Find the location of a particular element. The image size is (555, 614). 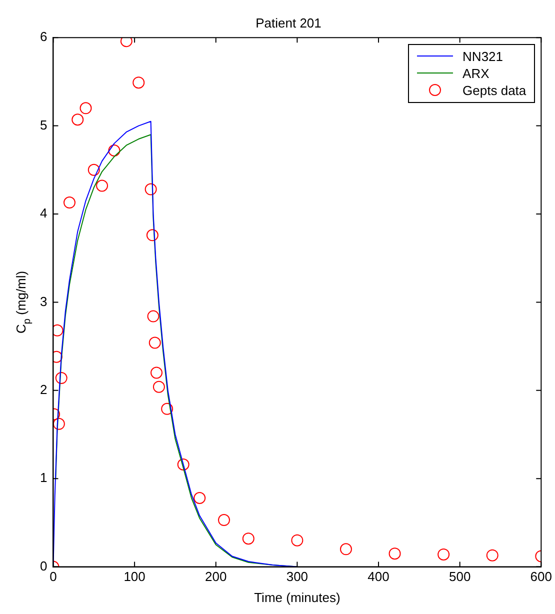

x-axis-title: Time (minutes) is located at coordinates (297, 597).